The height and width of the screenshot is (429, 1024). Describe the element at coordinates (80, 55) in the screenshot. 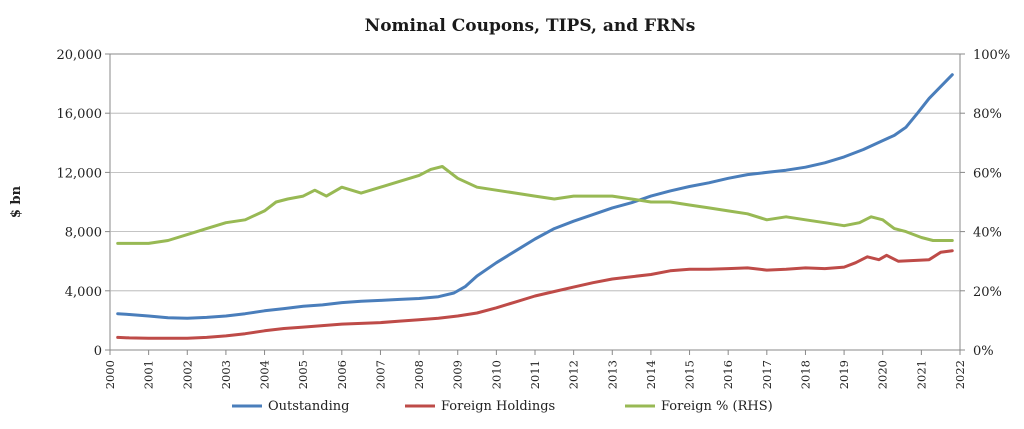

I see `y-tick-label: 20,000` at that location.